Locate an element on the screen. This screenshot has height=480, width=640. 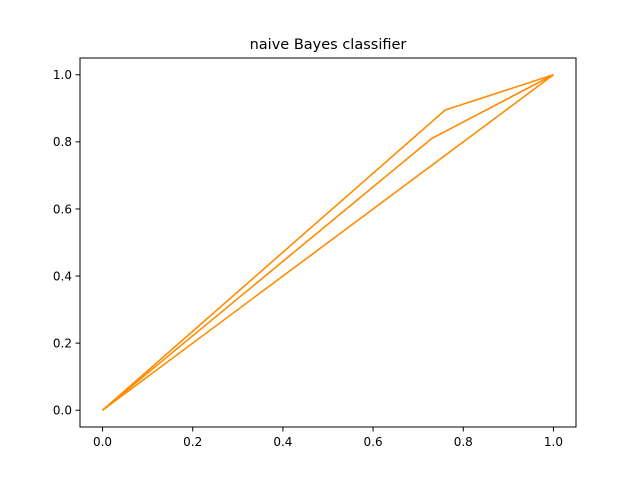
y-tick-label: 0.8 is located at coordinates (62, 142).